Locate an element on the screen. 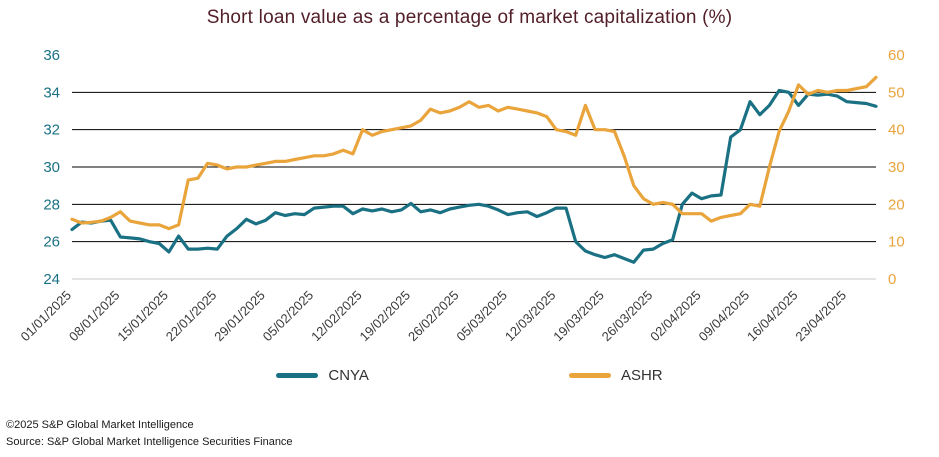  legend-item-cnya: CNYA is located at coordinates (322, 375).